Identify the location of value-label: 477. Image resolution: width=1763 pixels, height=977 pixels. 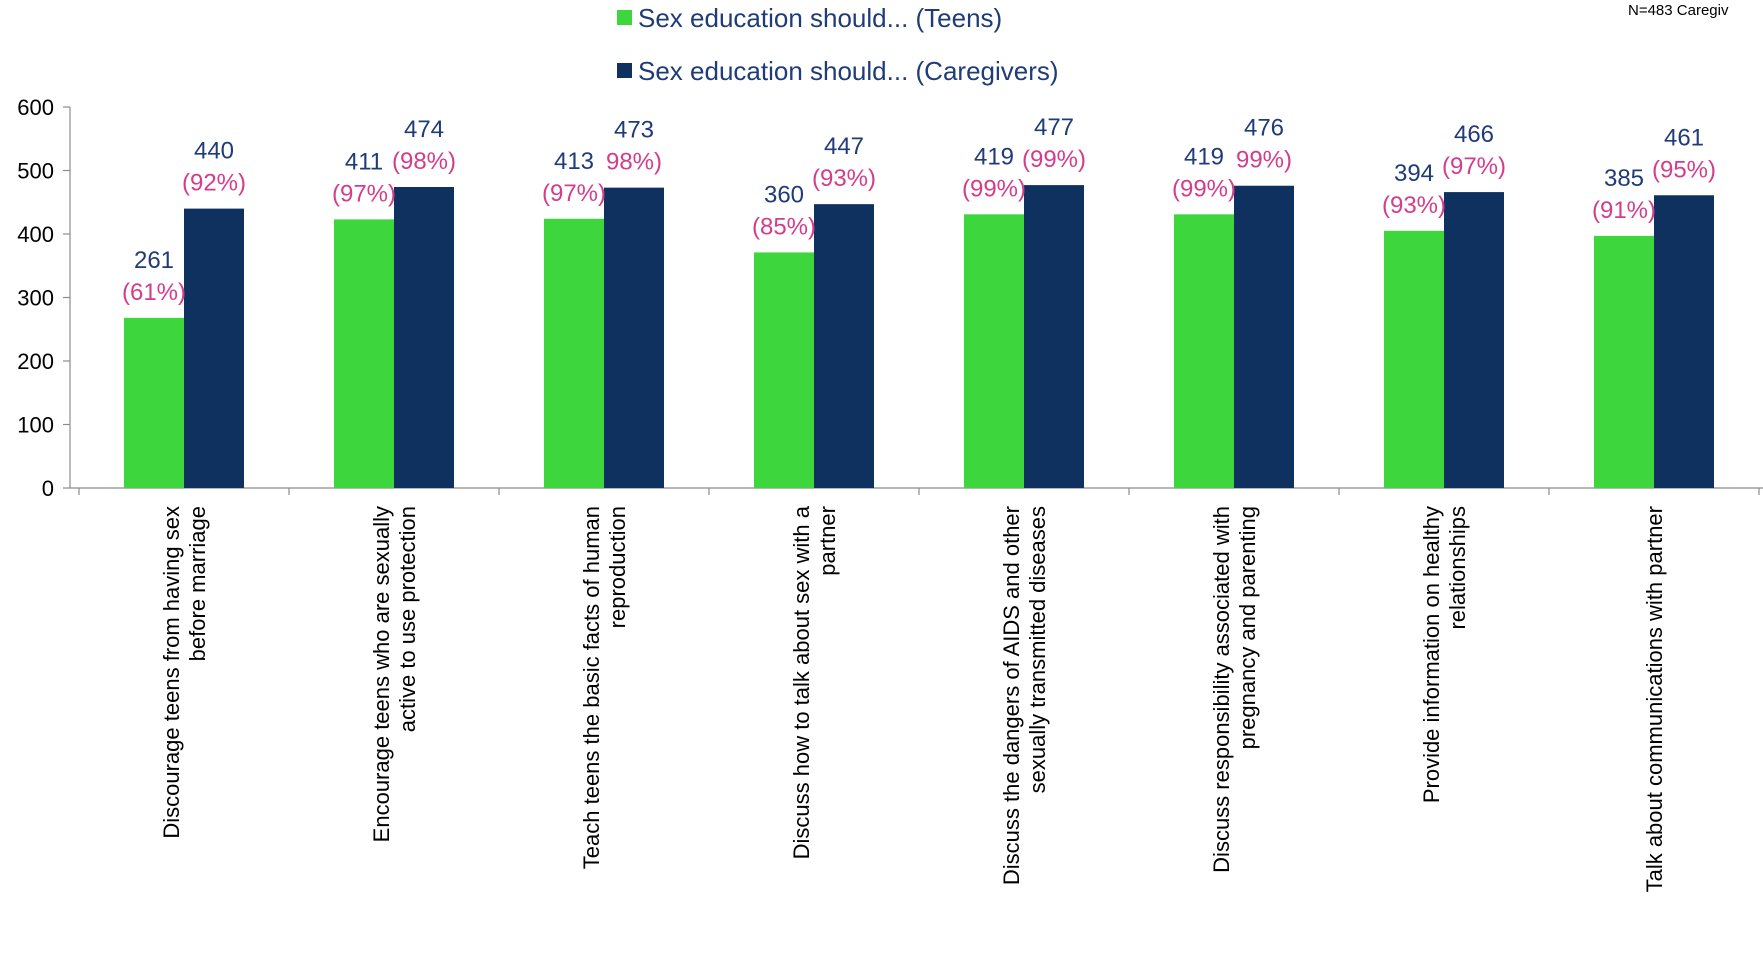
(1054, 127).